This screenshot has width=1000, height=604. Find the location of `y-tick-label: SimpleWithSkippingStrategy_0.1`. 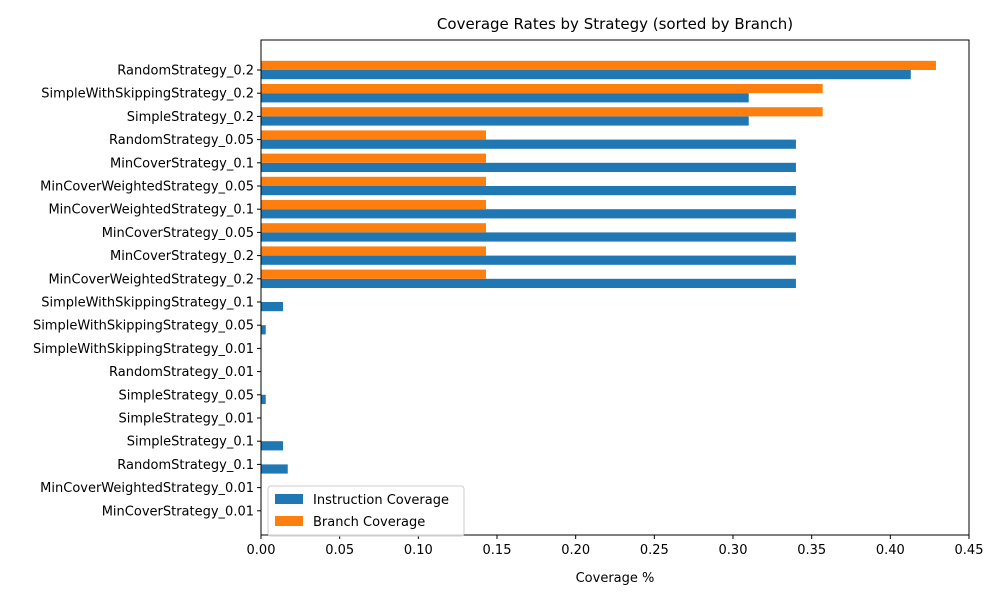

y-tick-label: SimpleWithSkippingStrategy_0.1 is located at coordinates (147, 303).